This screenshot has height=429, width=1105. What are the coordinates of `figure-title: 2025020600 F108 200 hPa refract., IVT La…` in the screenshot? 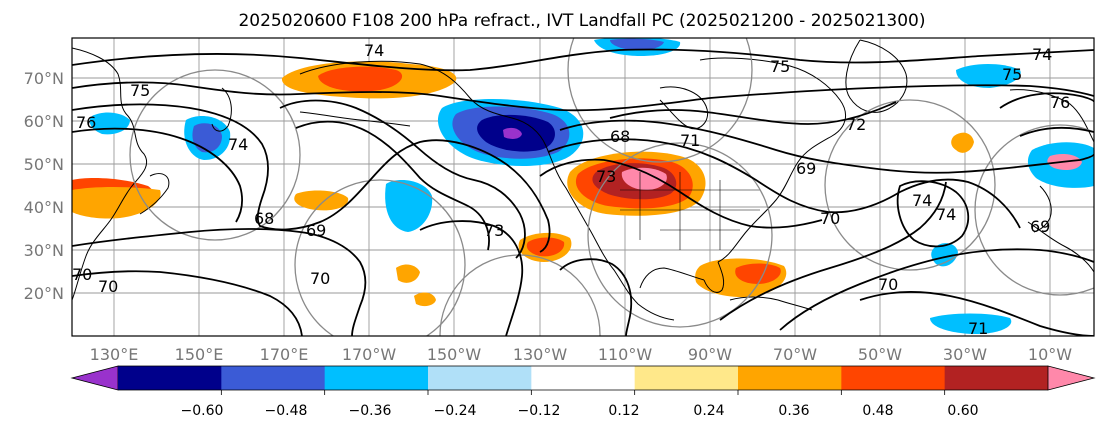 It's located at (581, 21).